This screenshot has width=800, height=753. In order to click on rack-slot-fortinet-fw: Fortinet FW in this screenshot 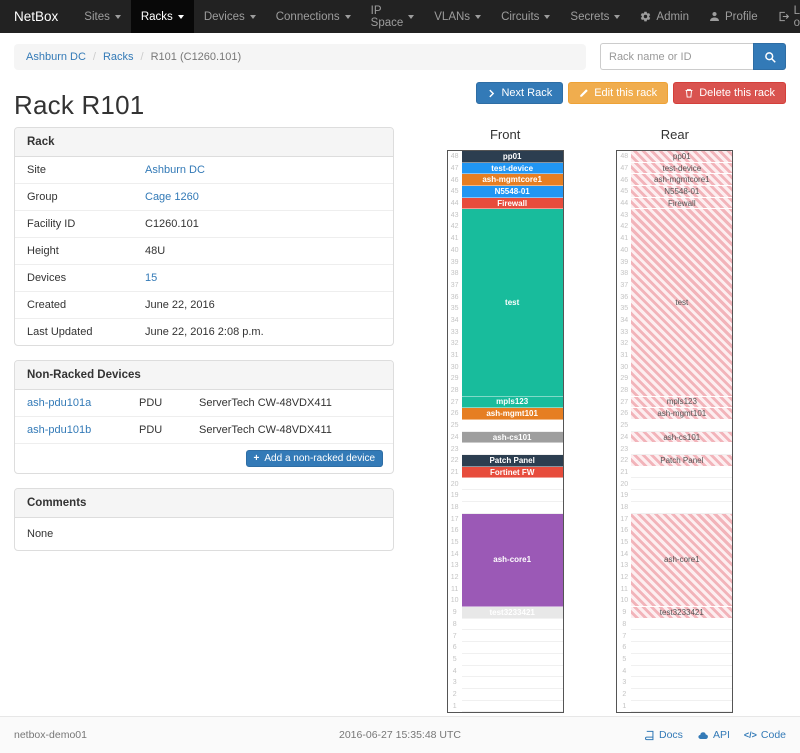, I will do `click(512, 472)`.